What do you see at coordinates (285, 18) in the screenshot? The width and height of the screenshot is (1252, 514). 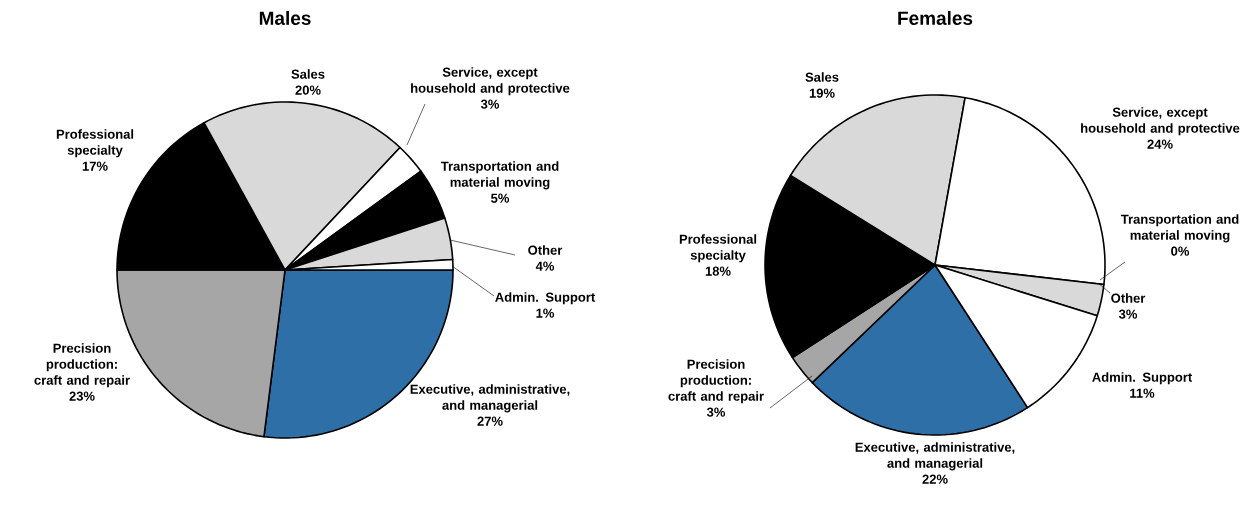 I see `chart-title: Males` at bounding box center [285, 18].